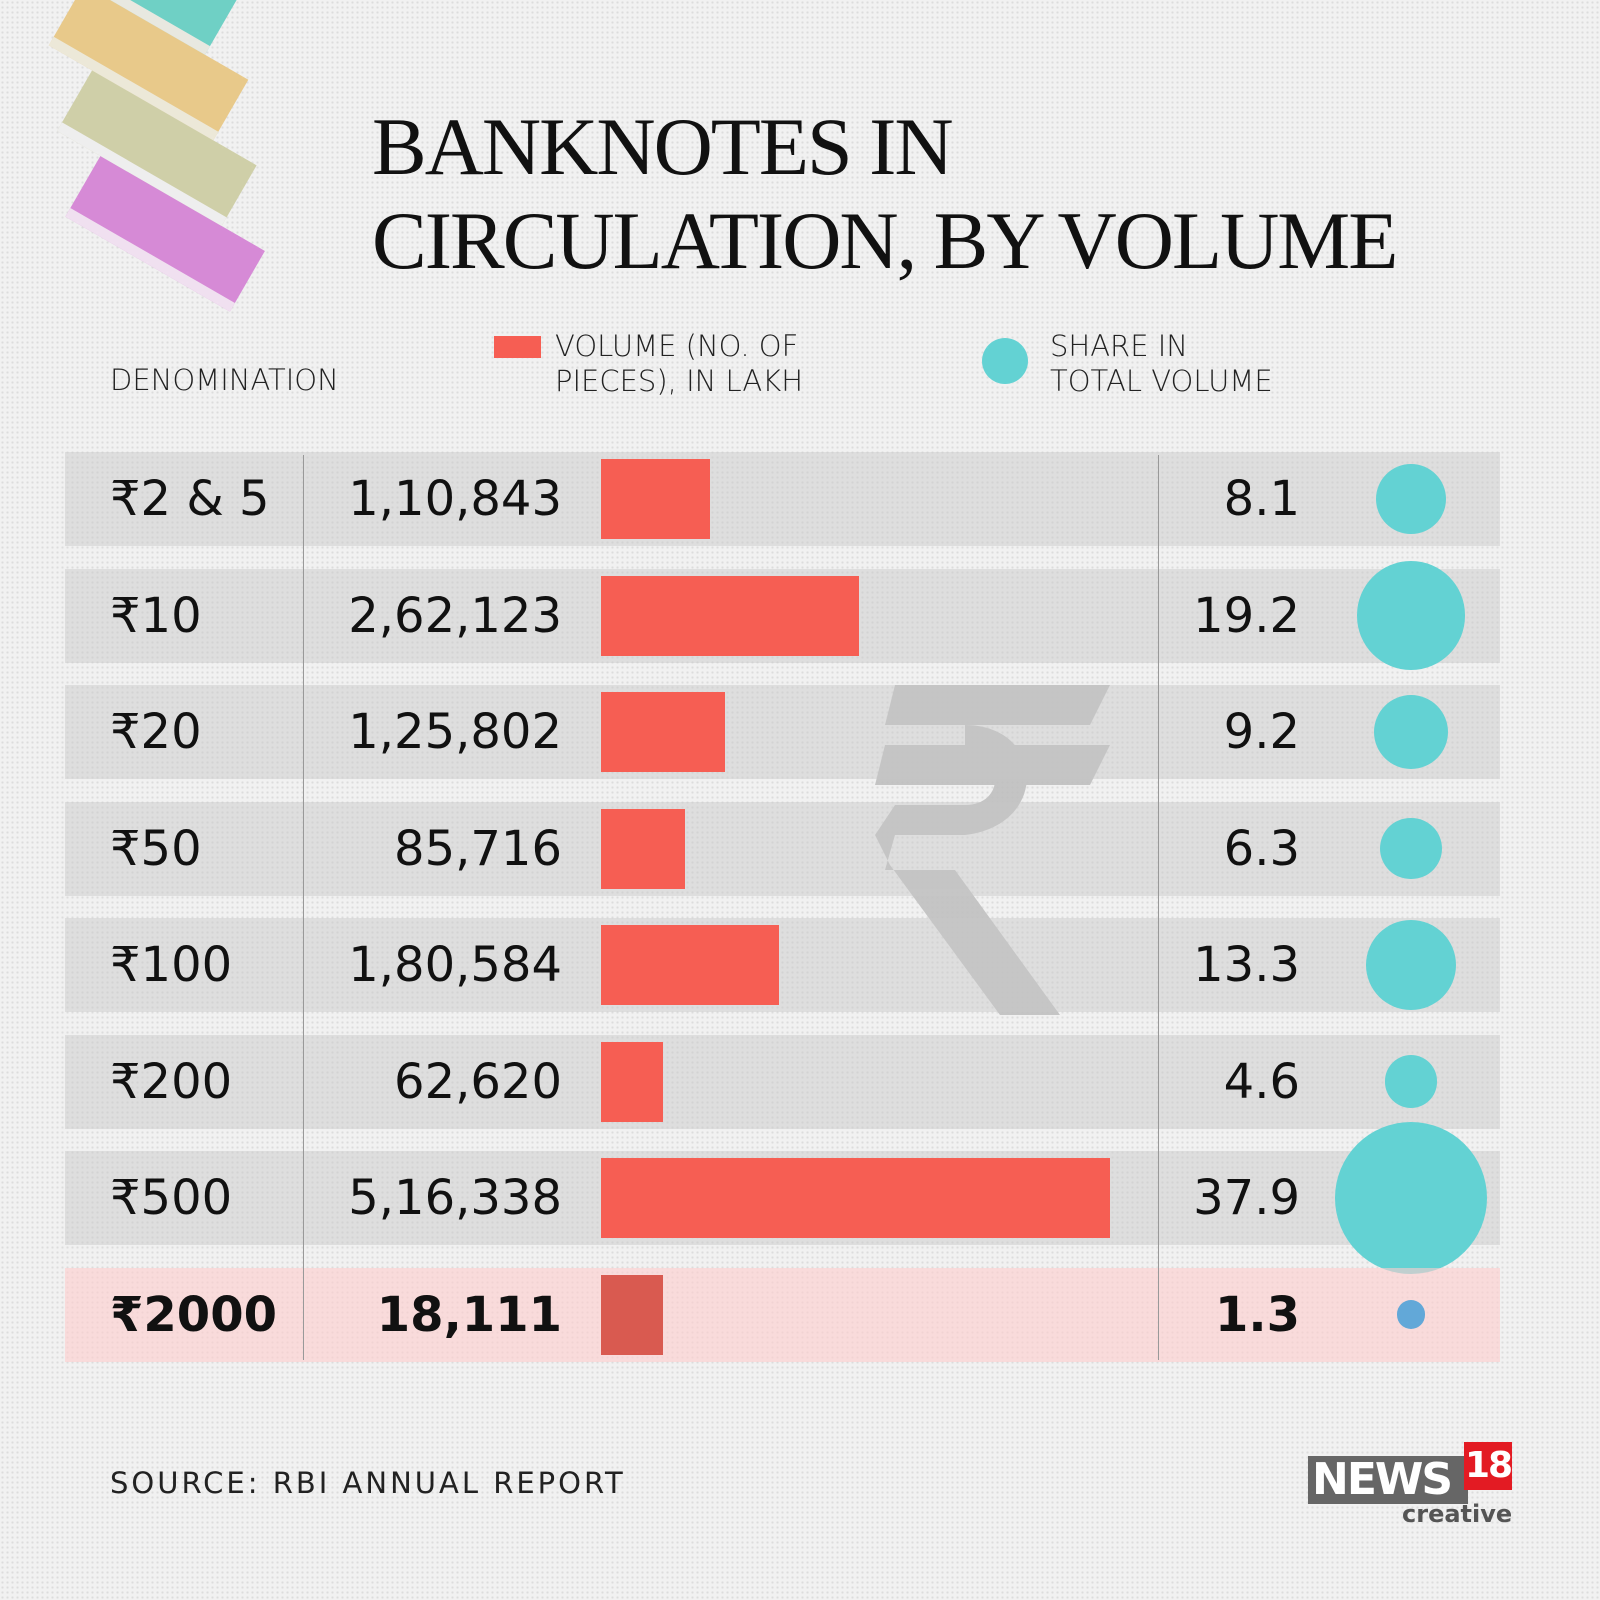 Image resolution: width=1600 pixels, height=1600 pixels. Describe the element at coordinates (1457, 1514) in the screenshot. I see `logo-subtext: creative` at that location.